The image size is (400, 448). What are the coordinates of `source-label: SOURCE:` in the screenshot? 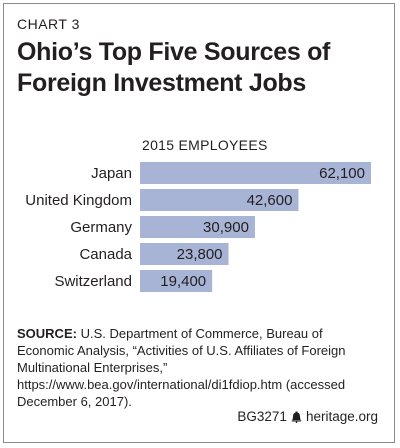 It's located at (47, 333).